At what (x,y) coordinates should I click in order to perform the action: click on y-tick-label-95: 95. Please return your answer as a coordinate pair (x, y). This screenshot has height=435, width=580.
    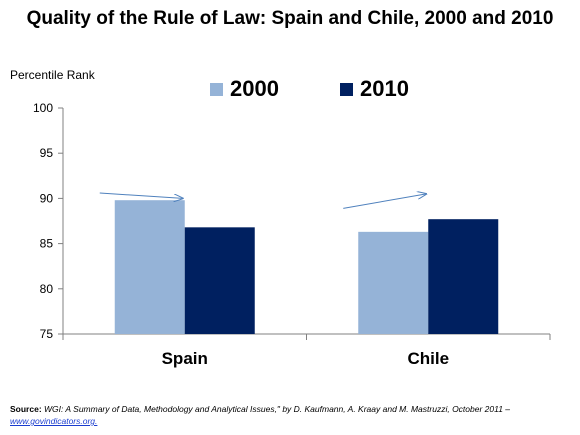
    Looking at the image, I should click on (47, 153).